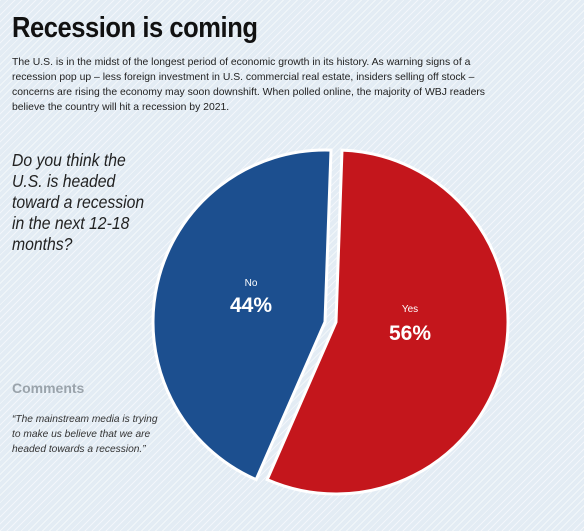  I want to click on pie-labels: Yes 56% No 44%, so click(330, 311).